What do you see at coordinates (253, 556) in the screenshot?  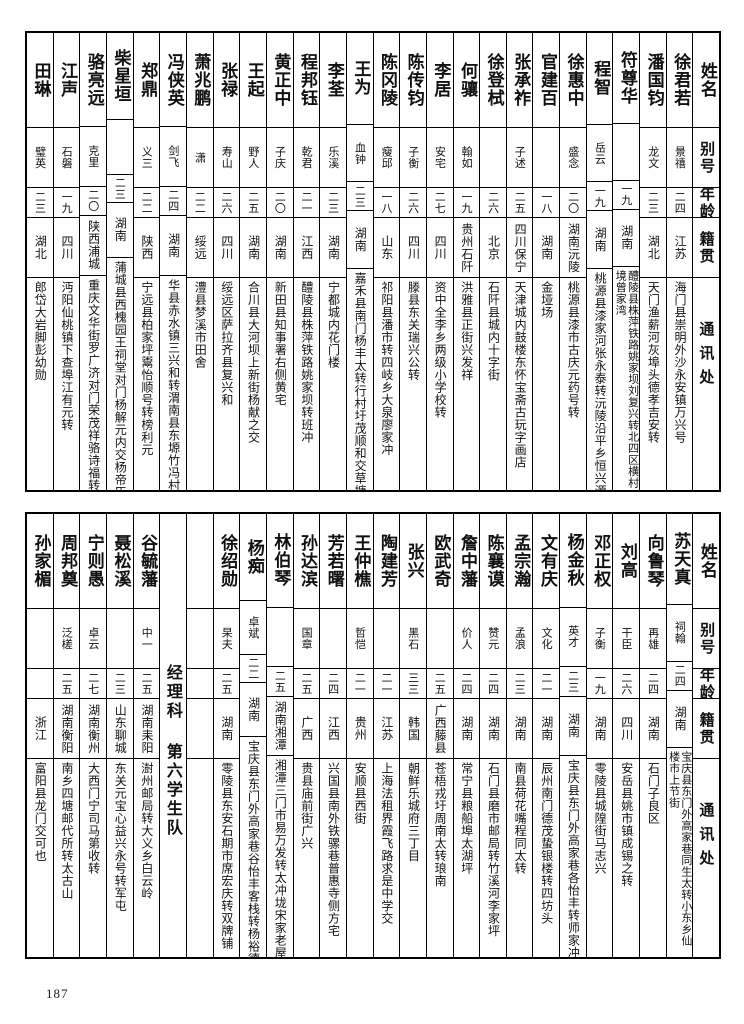 I see `cell-text: 杨痴` at bounding box center [253, 556].